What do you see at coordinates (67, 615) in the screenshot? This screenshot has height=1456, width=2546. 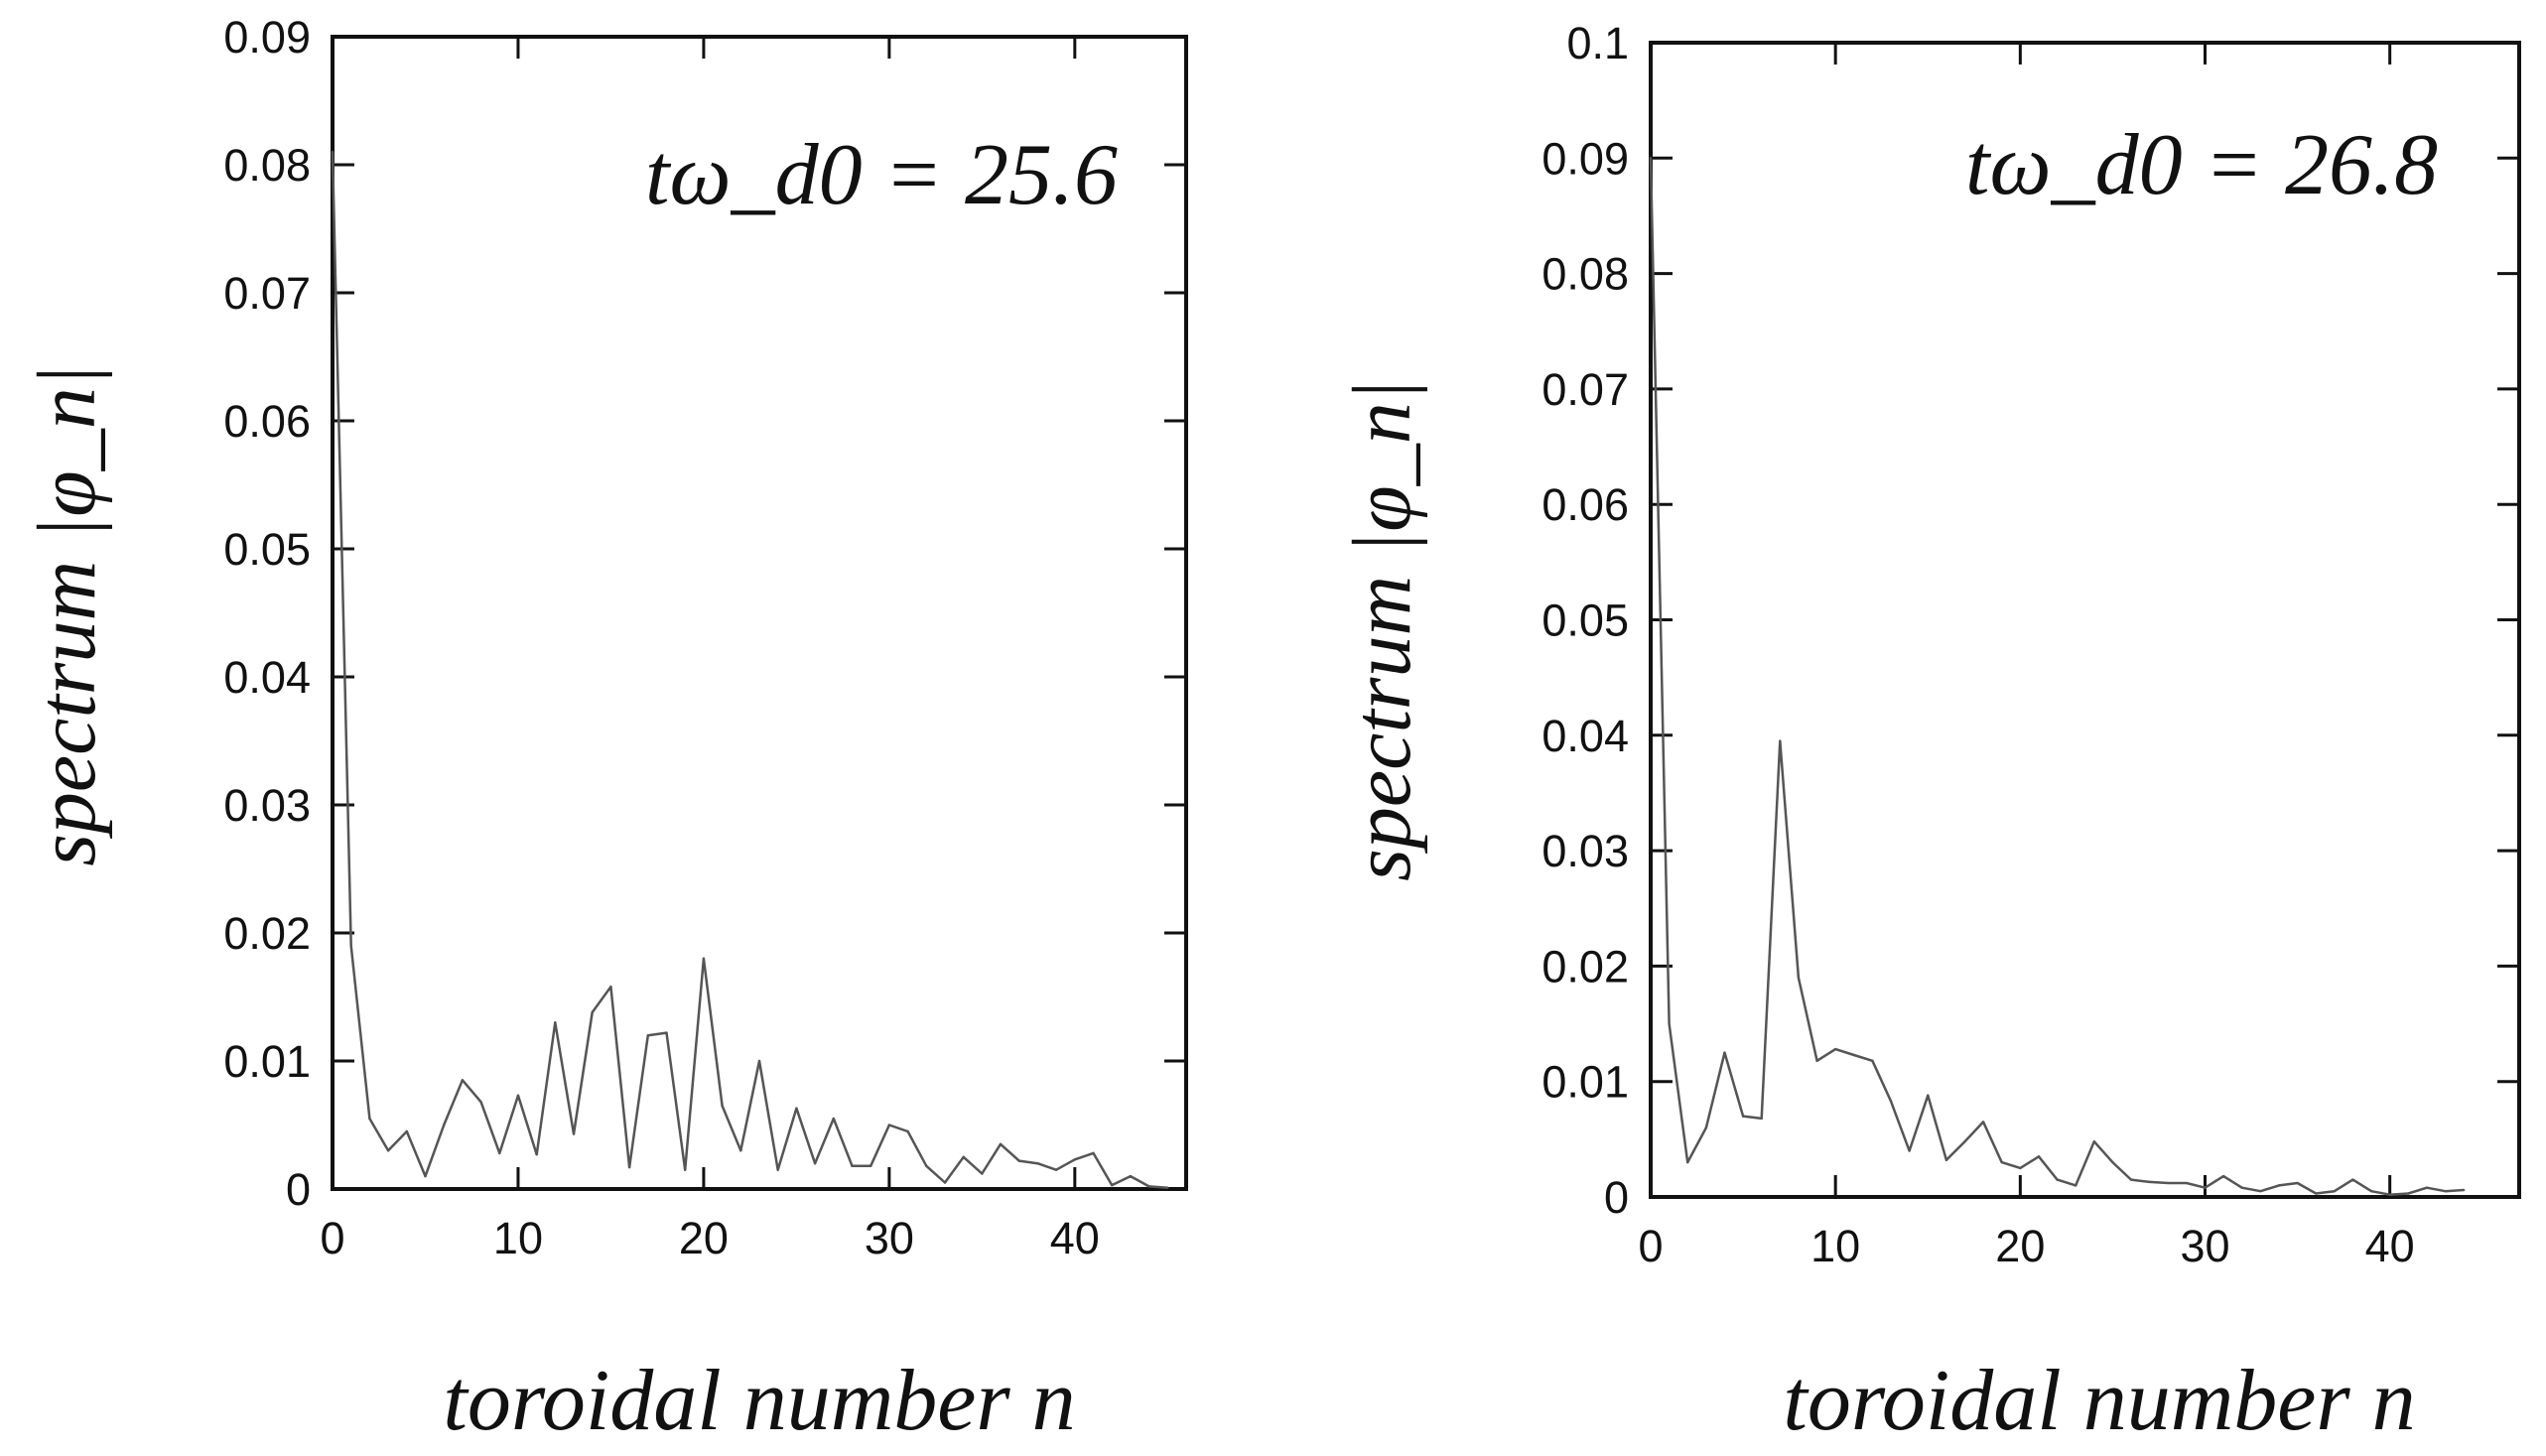 I see `left-chart-y-axis-label: spectrum |φ_n|` at bounding box center [67, 615].